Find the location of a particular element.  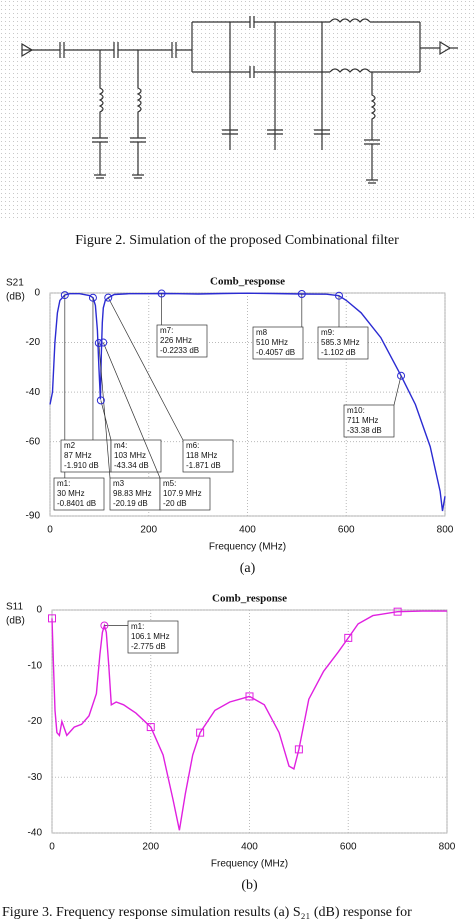

marker-text: m9: is located at coordinates (327, 332).